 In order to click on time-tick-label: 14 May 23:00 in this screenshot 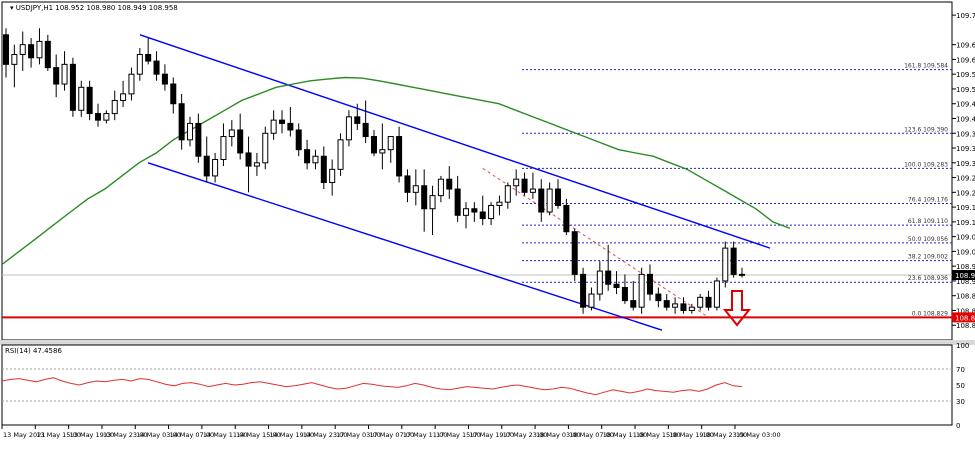, I will do `click(325, 435)`.